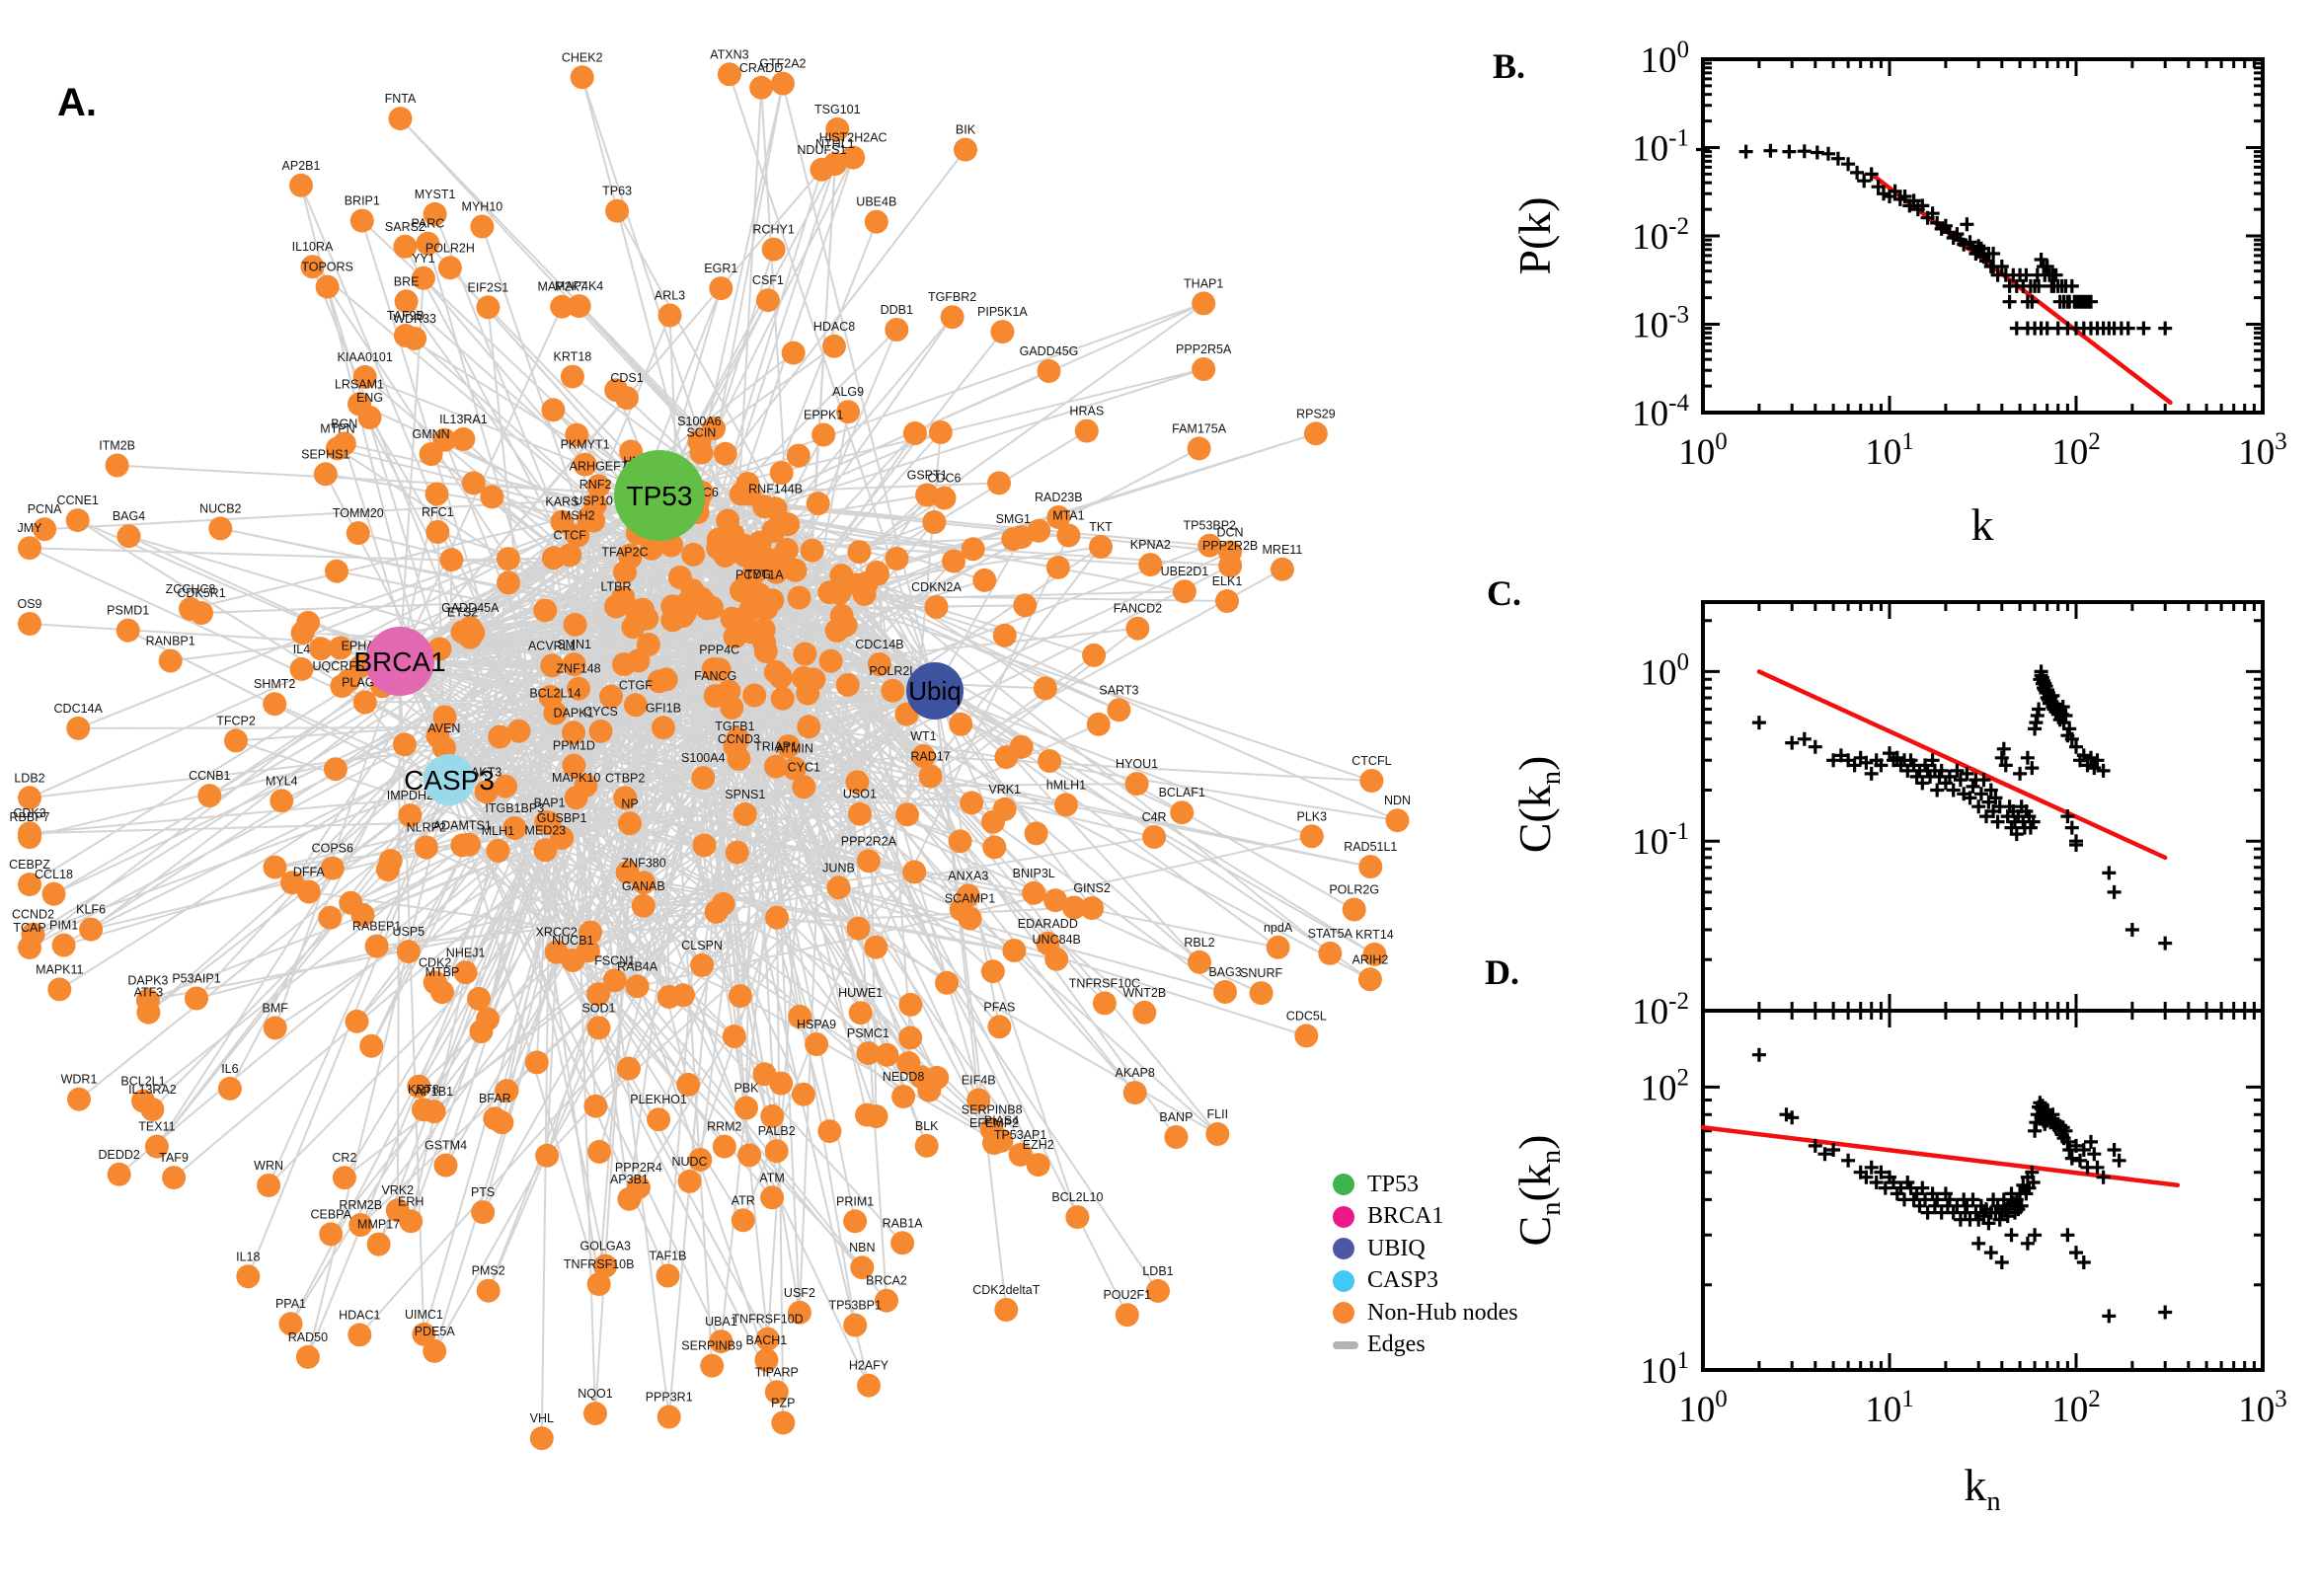  Describe the element at coordinates (343, 666) in the screenshot. I see `gene-label: UQCRFS1` at that location.